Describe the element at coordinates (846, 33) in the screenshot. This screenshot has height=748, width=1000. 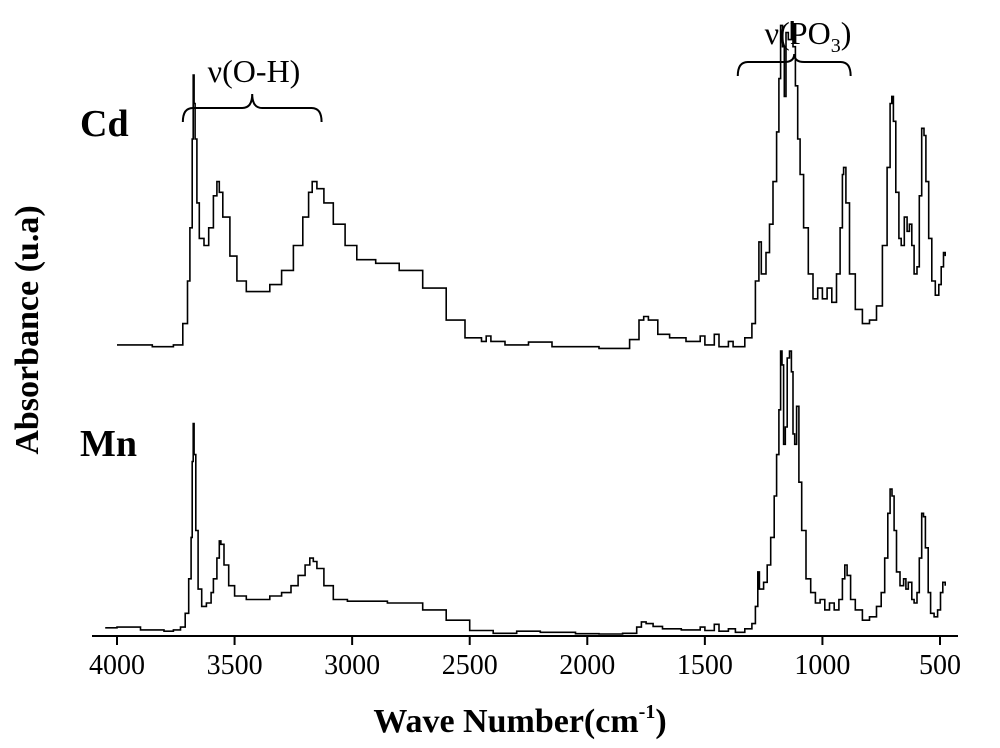
I see `po3-annotation-close: )` at that location.